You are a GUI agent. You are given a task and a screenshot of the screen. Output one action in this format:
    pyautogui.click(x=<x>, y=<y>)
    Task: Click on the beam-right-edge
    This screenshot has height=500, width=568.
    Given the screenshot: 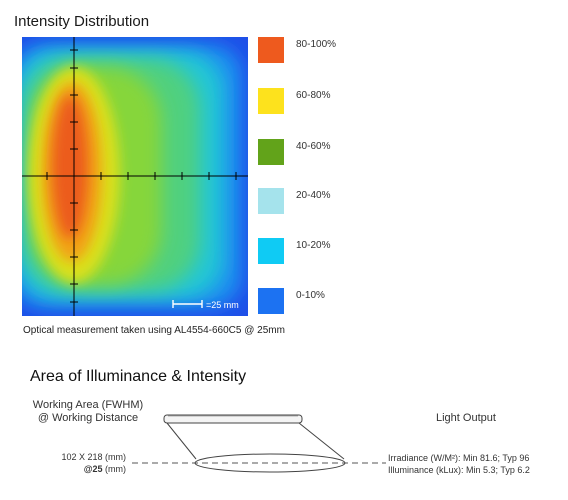 What is the action you would take?
    pyautogui.click(x=321, y=441)
    